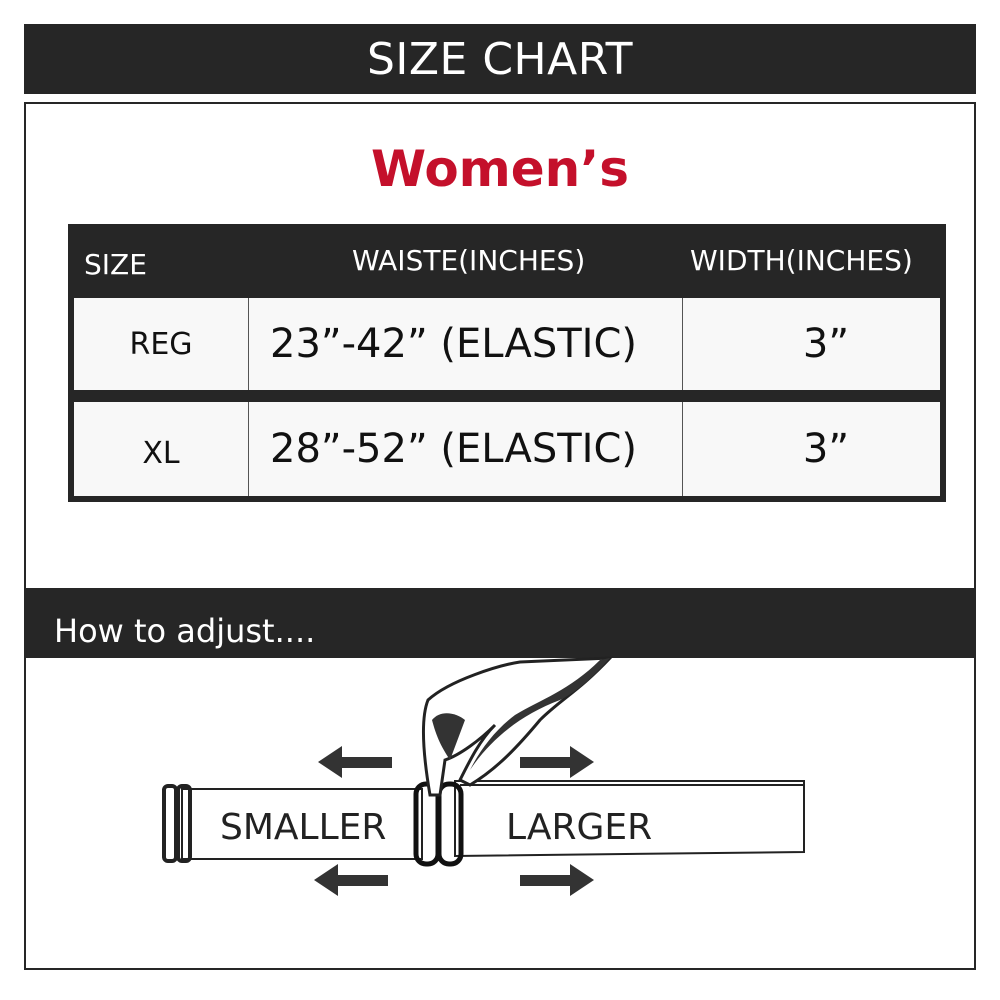  What do you see at coordinates (493, 820) in the screenshot?
I see `belt-icon` at bounding box center [493, 820].